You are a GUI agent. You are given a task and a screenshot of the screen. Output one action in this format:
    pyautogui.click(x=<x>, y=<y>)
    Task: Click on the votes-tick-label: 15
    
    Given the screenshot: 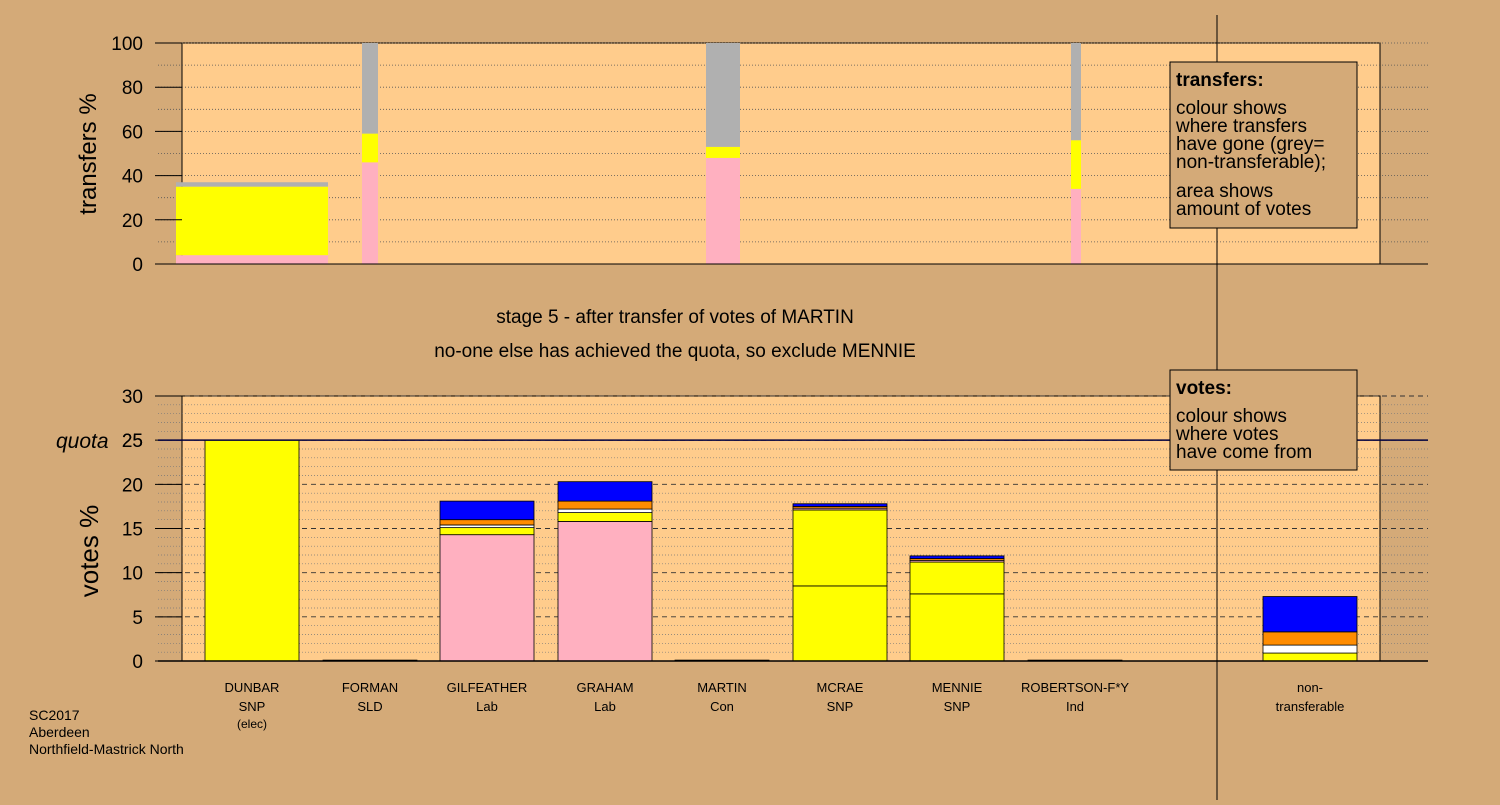 What is the action you would take?
    pyautogui.click(x=132, y=530)
    